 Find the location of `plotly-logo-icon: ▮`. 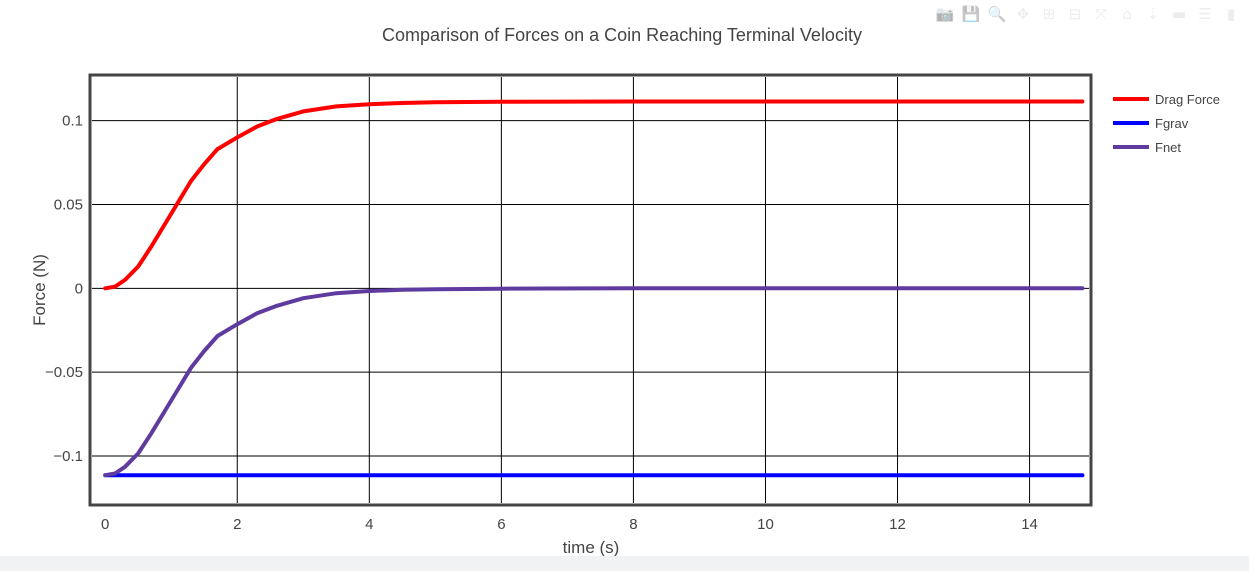

plotly-logo-icon: ▮ is located at coordinates (1231, 14).